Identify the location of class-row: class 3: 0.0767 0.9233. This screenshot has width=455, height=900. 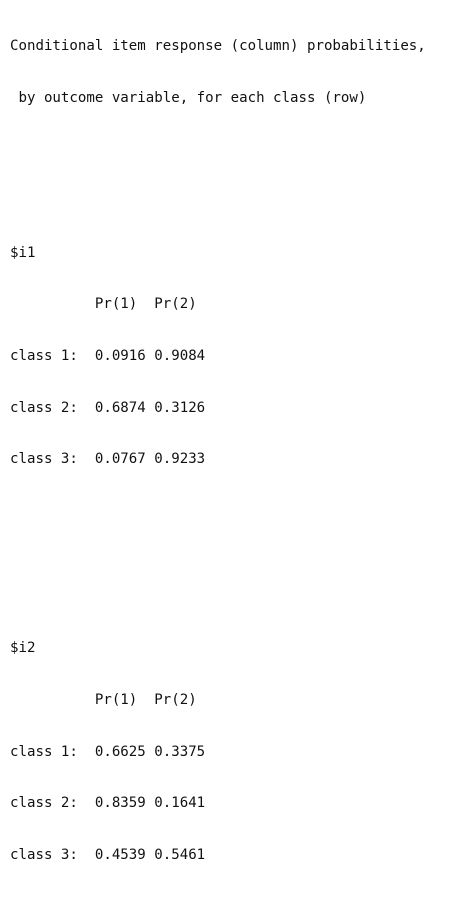
(108, 459).